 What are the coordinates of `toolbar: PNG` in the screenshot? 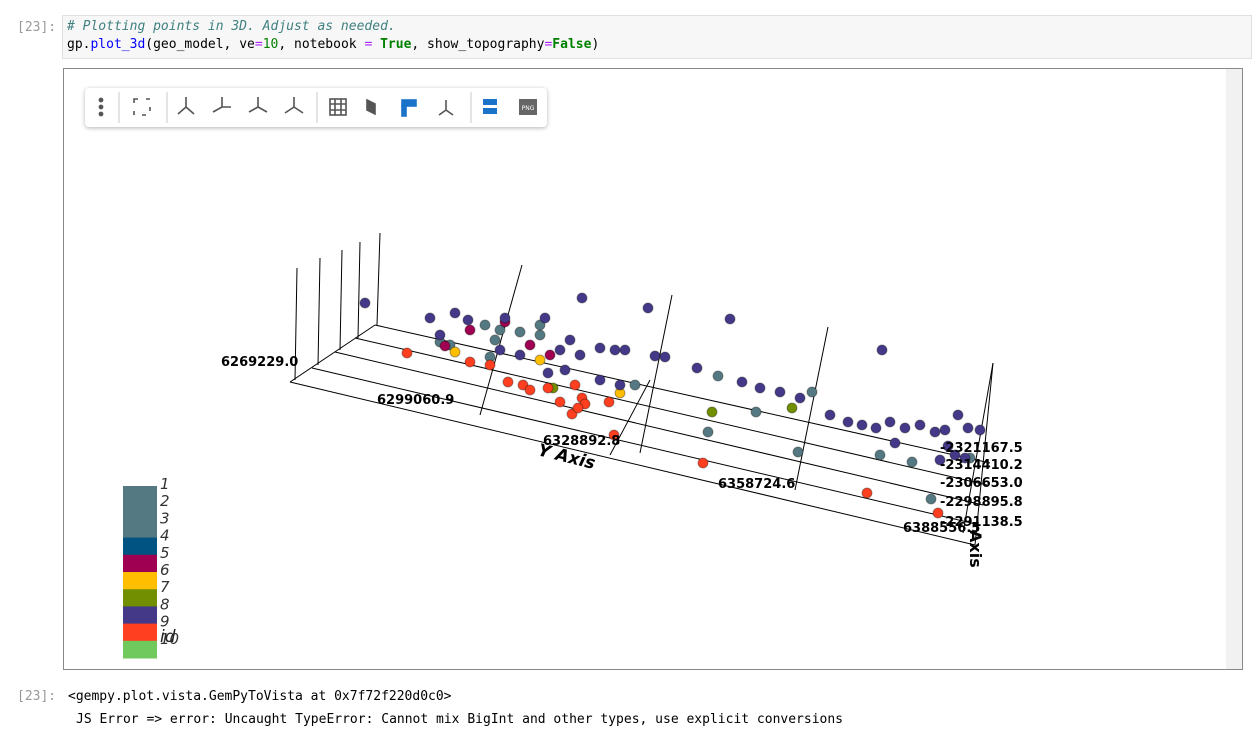 It's located at (316, 107).